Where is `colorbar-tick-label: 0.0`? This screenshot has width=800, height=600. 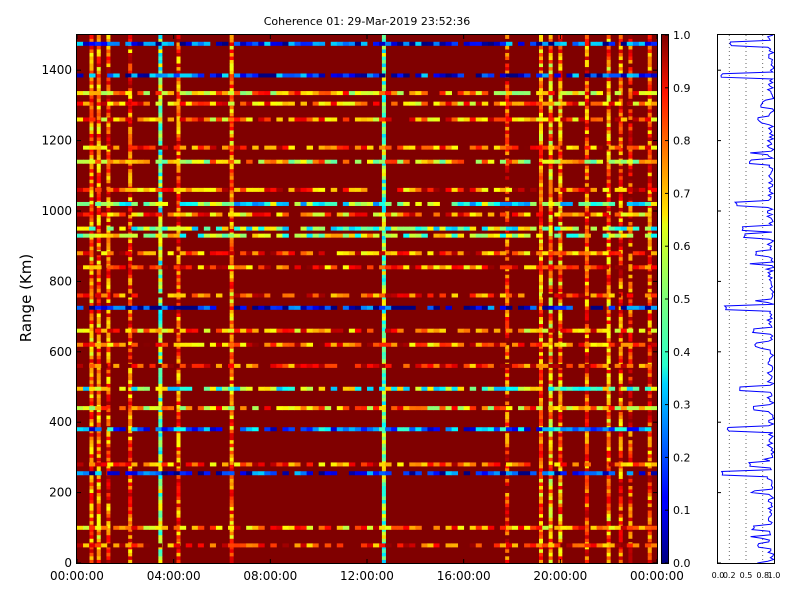
colorbar-tick-label: 0.0 is located at coordinates (682, 563).